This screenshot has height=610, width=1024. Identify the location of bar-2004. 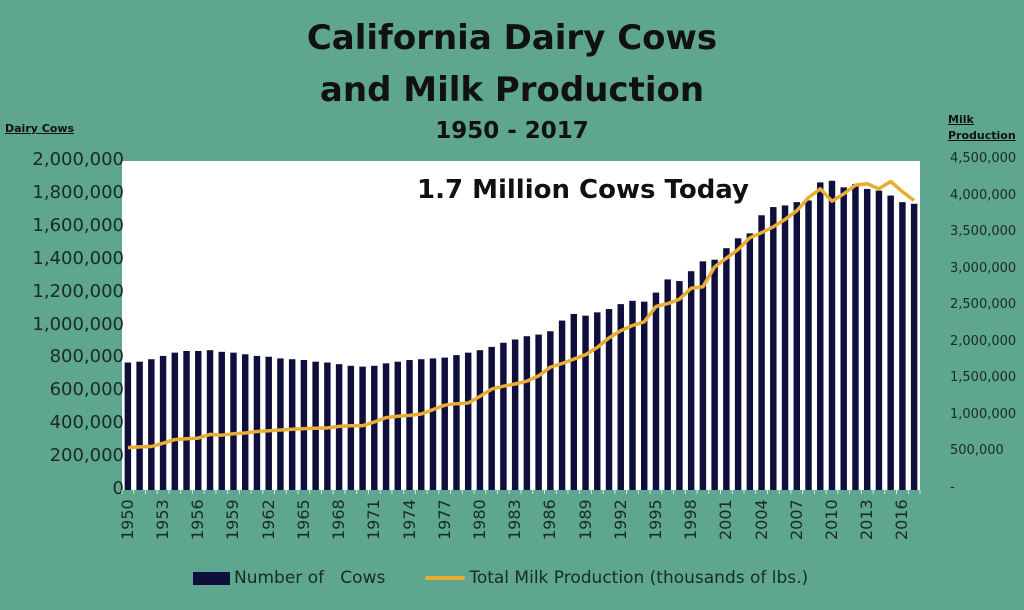
(761, 352).